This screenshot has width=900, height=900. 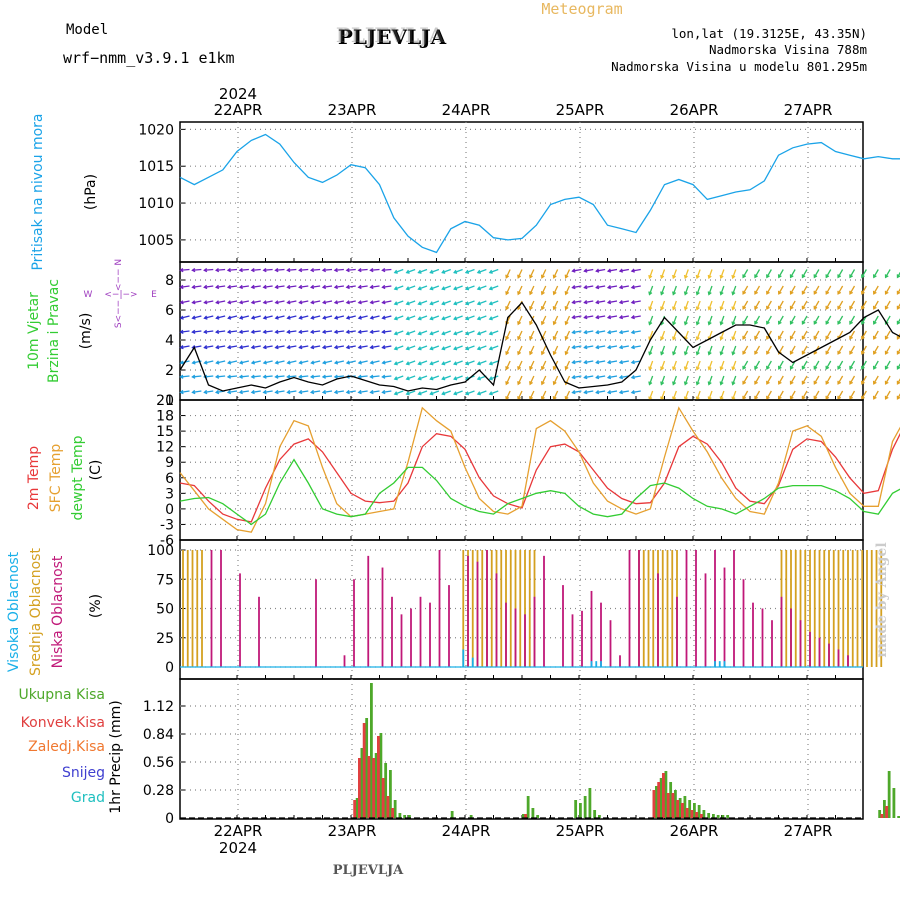 I want to click on temp-ylabel-dewpt: dewpt Temp, so click(x=78, y=477).